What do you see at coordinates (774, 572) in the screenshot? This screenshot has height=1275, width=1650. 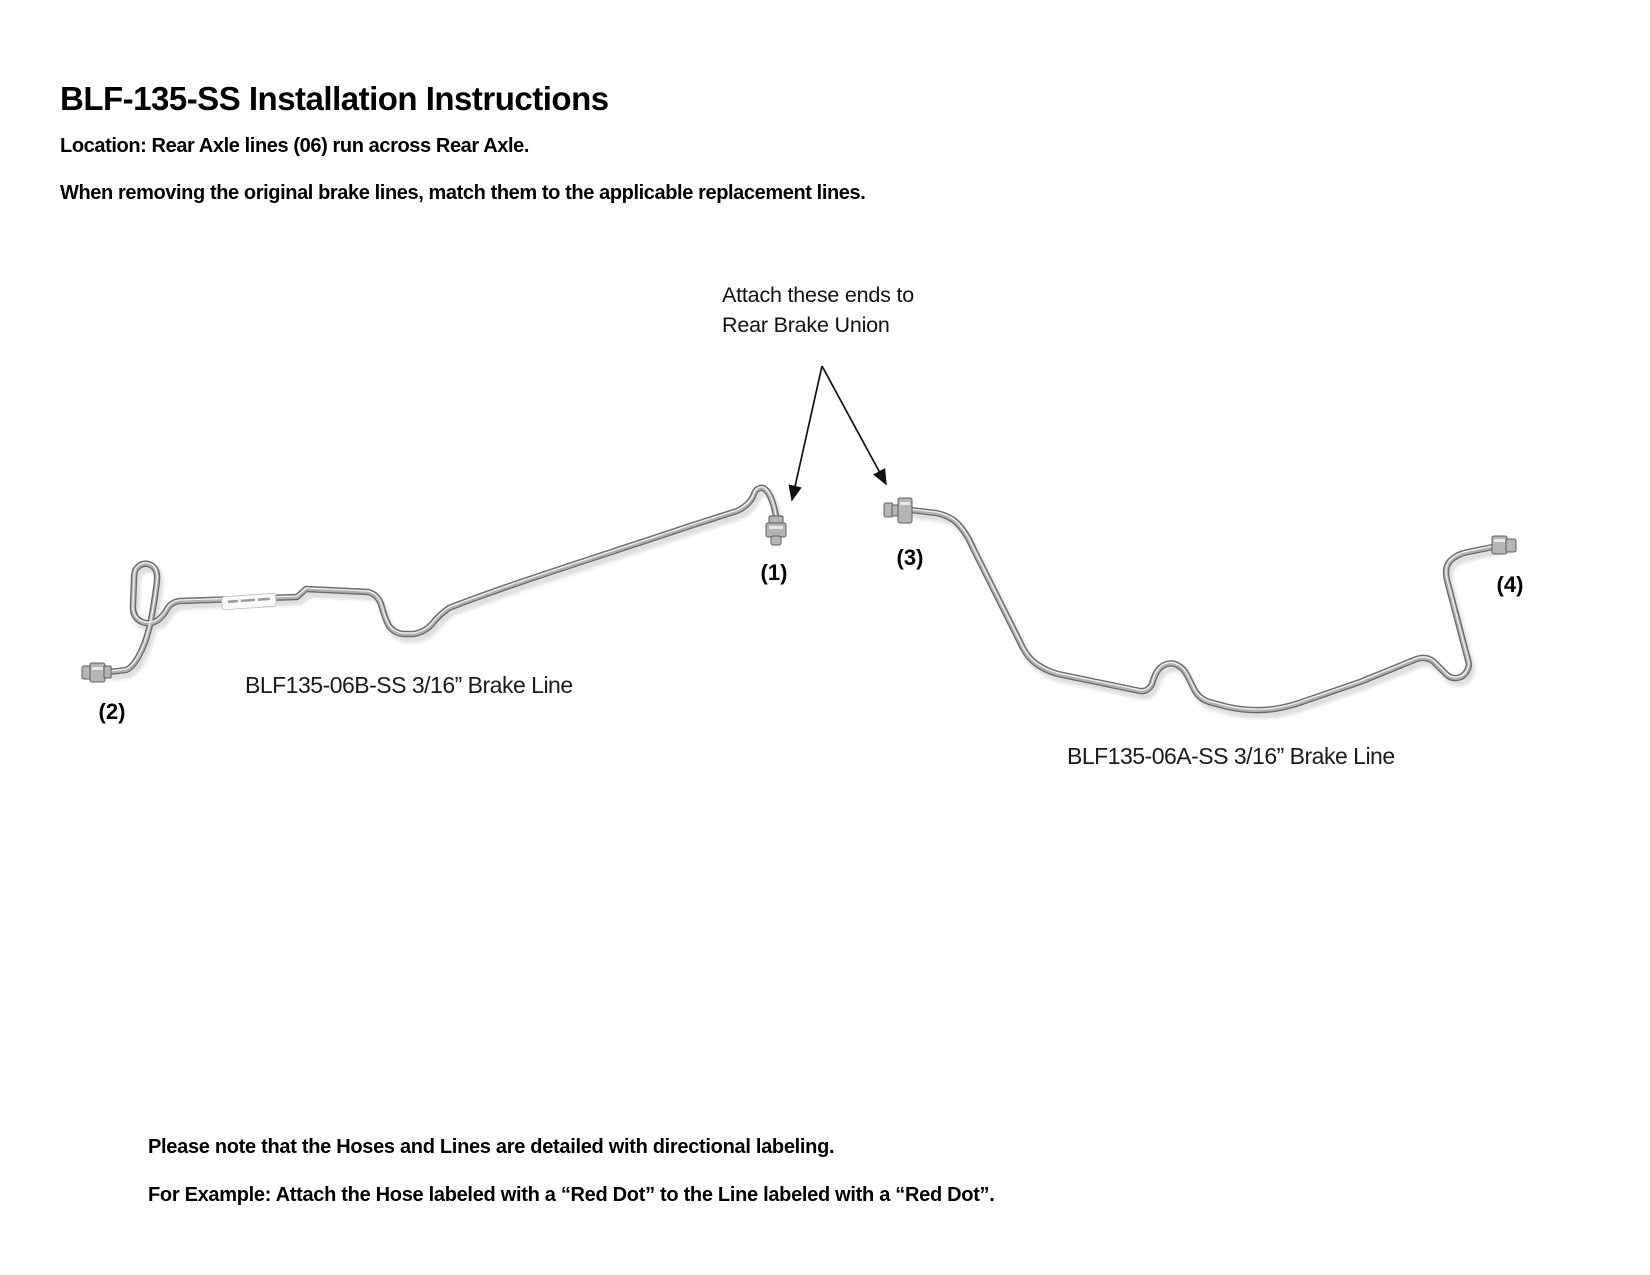 I see `end-label-1: (1)` at bounding box center [774, 572].